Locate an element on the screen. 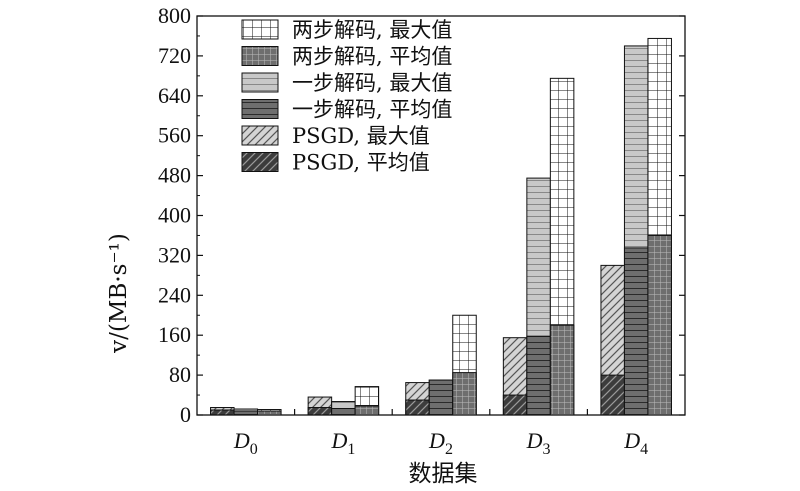  y-tick-label: 640 is located at coordinates (174, 95).